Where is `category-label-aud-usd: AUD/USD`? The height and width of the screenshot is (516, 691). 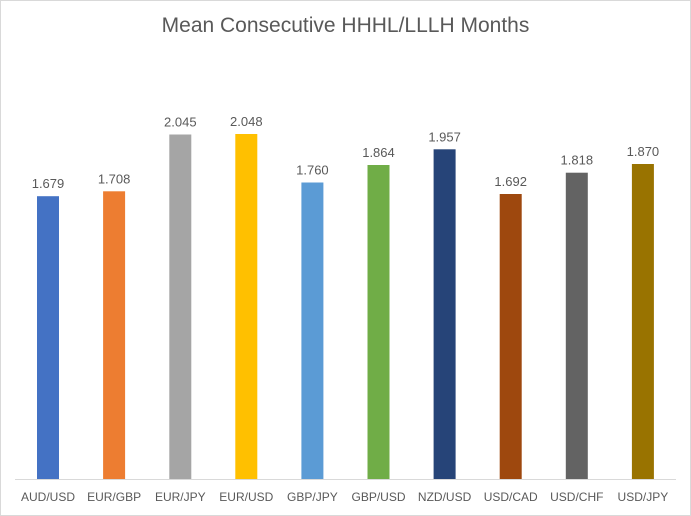
category-label-aud-usd: AUD/USD is located at coordinates (48, 497).